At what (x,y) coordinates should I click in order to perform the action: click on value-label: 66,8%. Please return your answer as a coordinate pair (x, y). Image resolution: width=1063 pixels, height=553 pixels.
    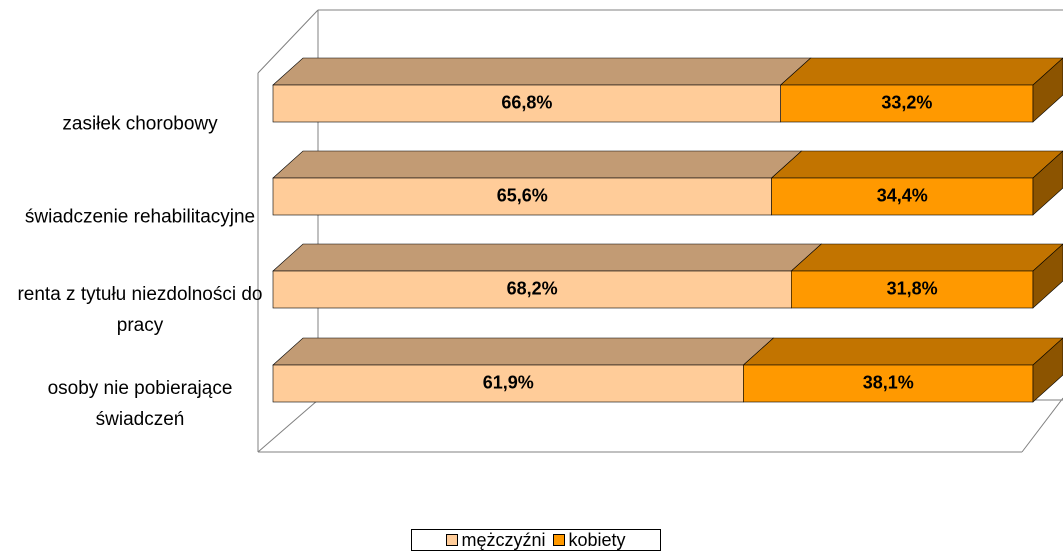
    Looking at the image, I should click on (526, 102).